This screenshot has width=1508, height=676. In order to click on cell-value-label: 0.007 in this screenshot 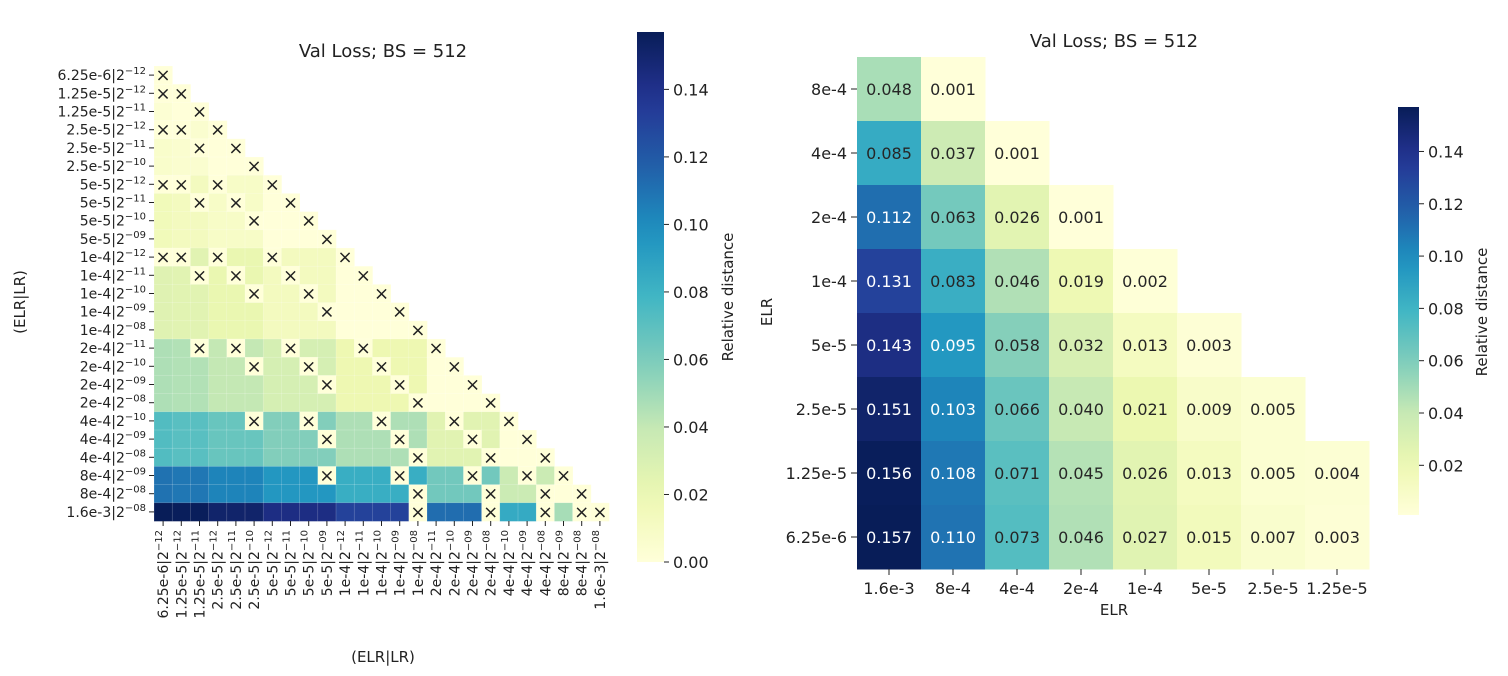, I will do `click(1273, 537)`.